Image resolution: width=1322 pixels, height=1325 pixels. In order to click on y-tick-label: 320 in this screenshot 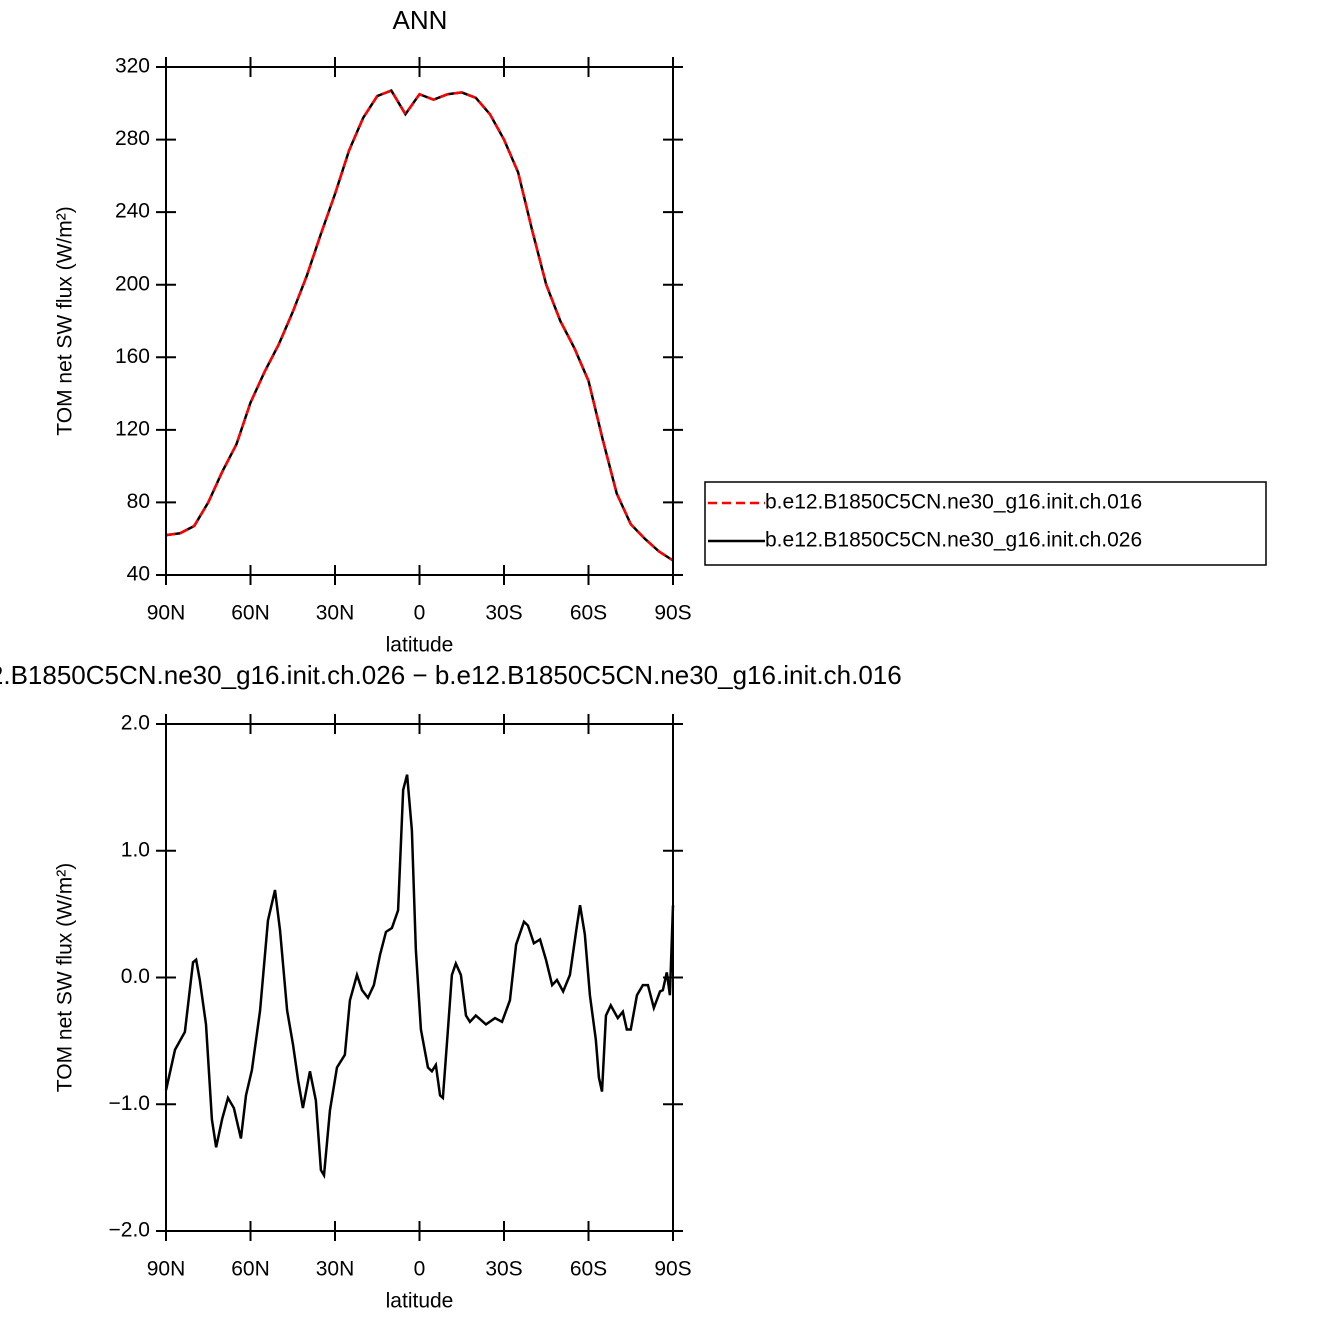, I will do `click(132, 66)`.